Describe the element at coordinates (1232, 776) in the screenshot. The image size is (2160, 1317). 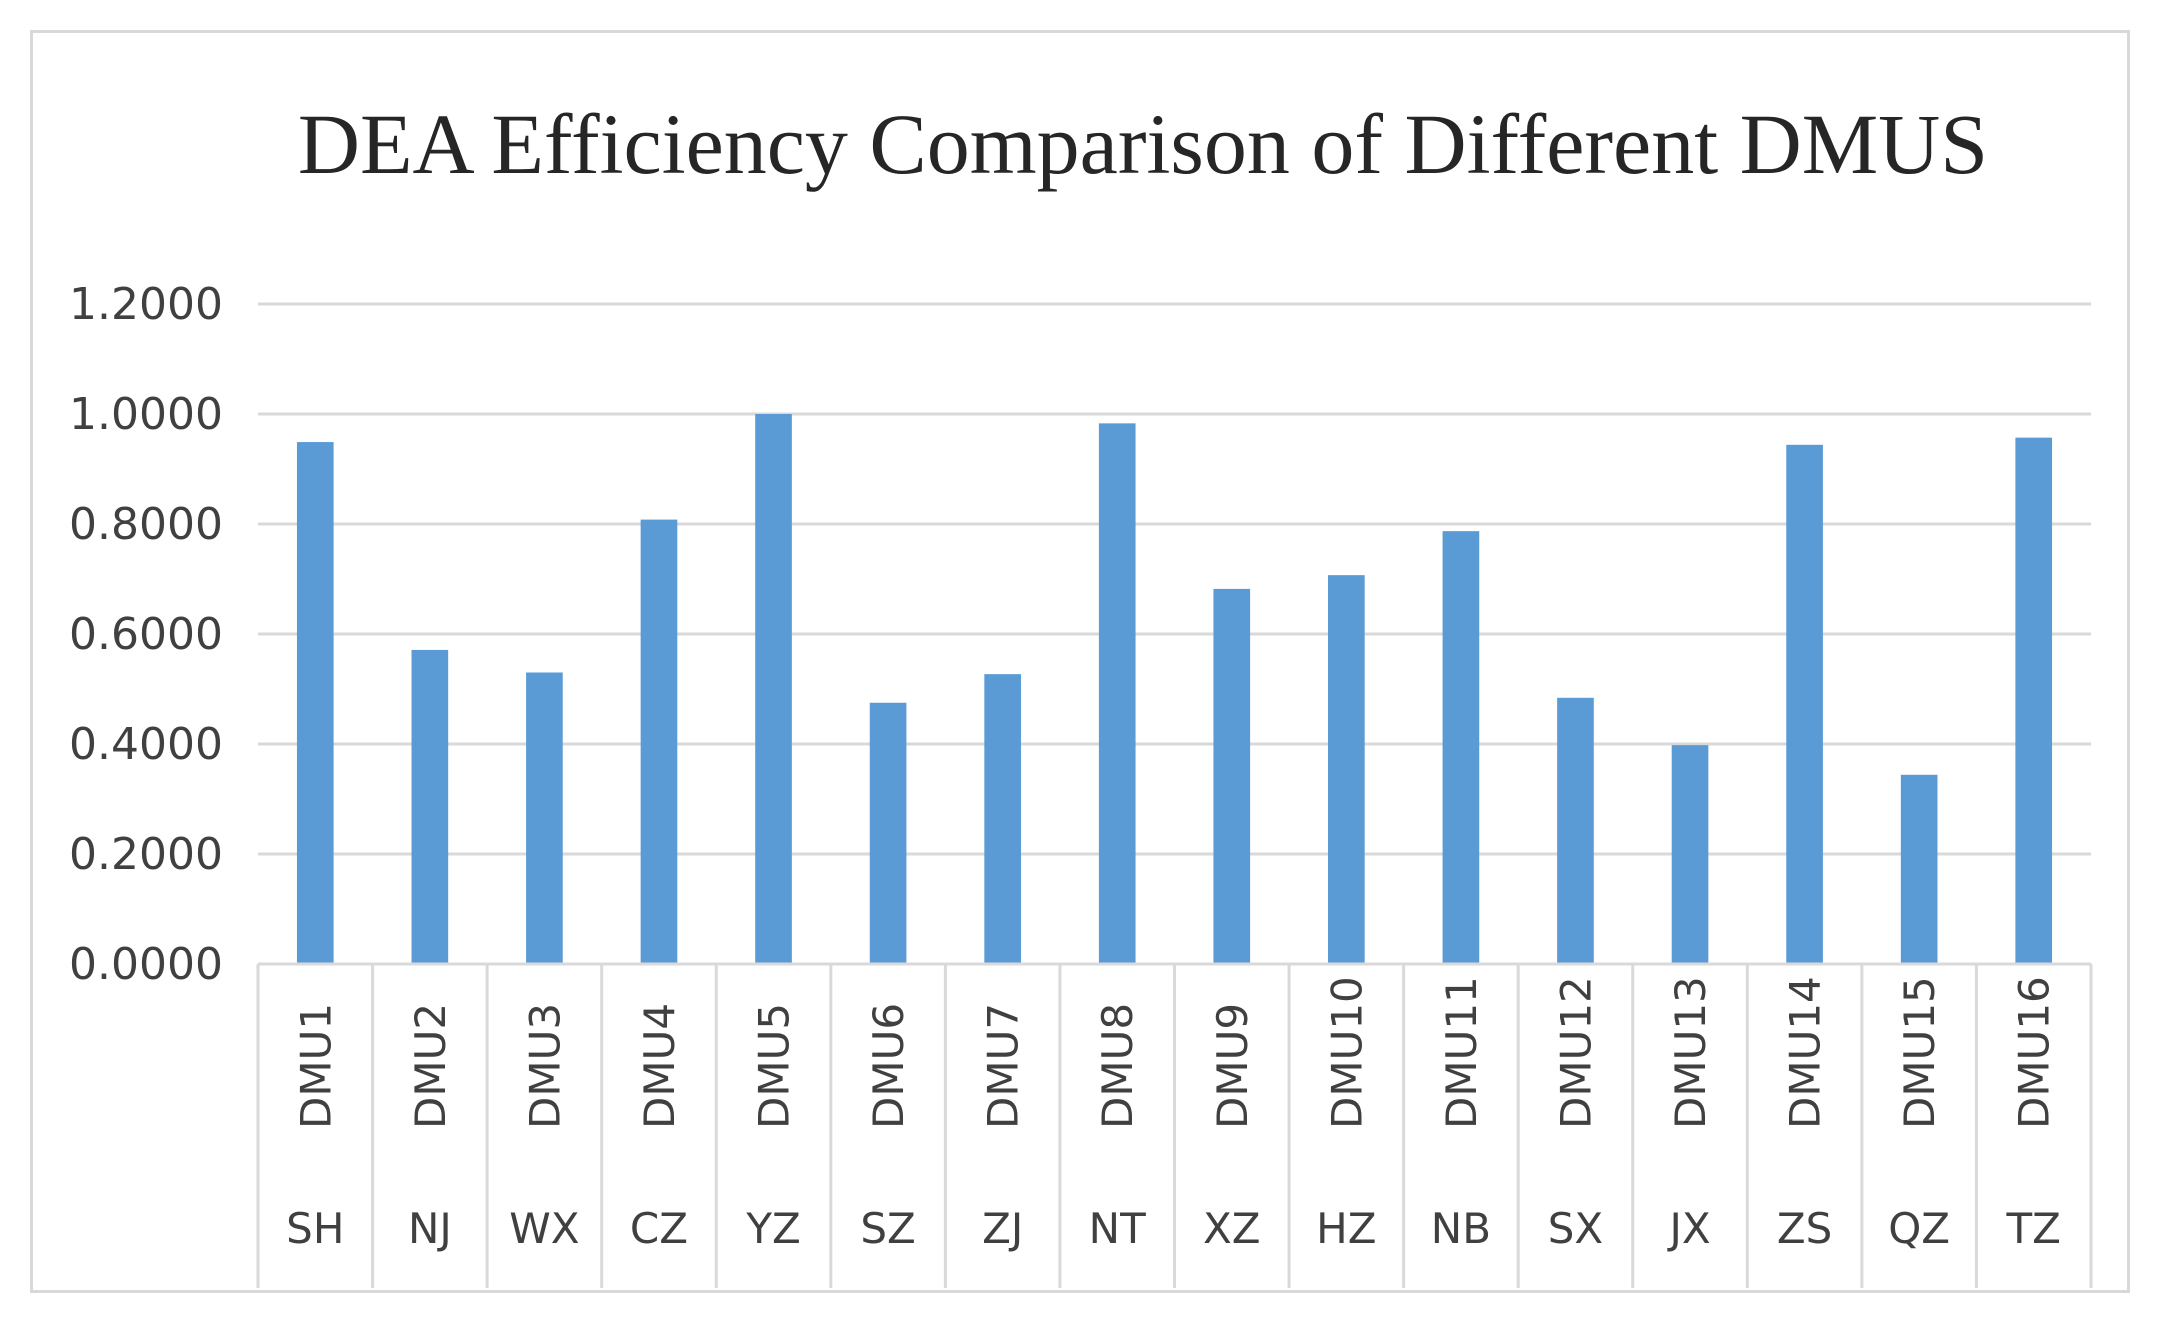
I see `bar-dmu9` at that location.